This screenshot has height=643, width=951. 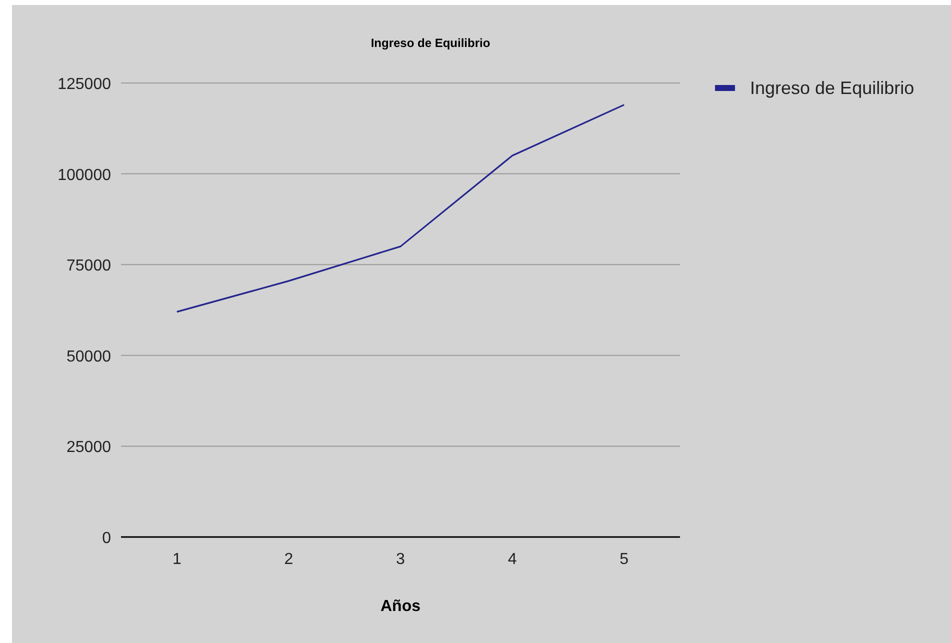 What do you see at coordinates (512, 559) in the screenshot?
I see `x-tick-label: 4` at bounding box center [512, 559].